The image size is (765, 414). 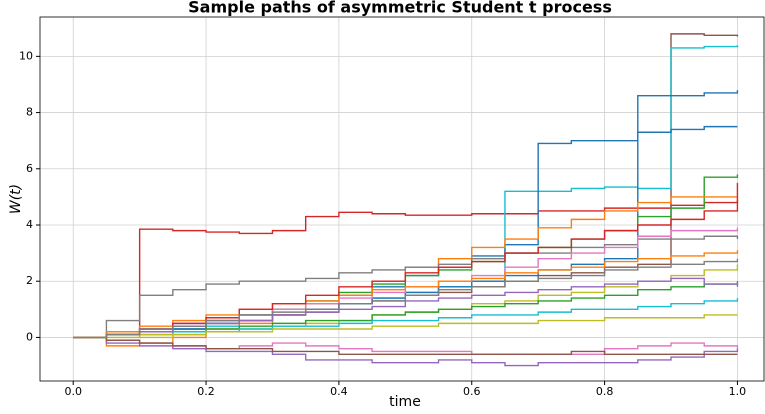 What do you see at coordinates (73, 391) in the screenshot?
I see `x-tick-label: 0.0` at bounding box center [73, 391].